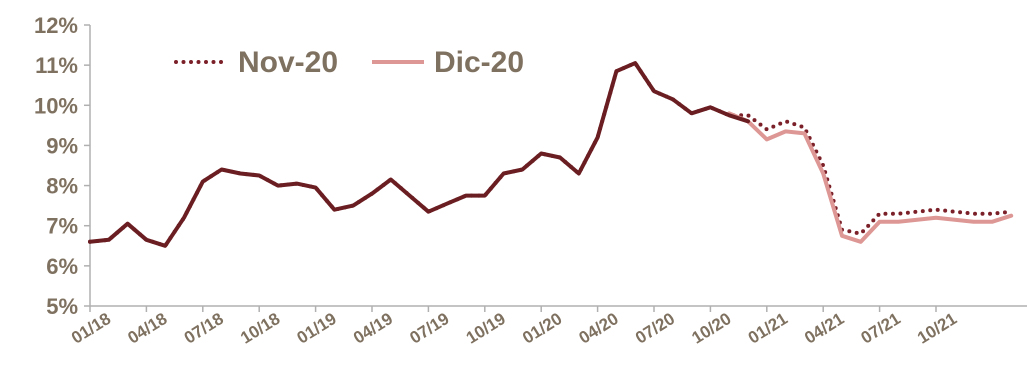 The image size is (1027, 374). What do you see at coordinates (62, 266) in the screenshot?
I see `y-tick-label: 6%` at bounding box center [62, 266].